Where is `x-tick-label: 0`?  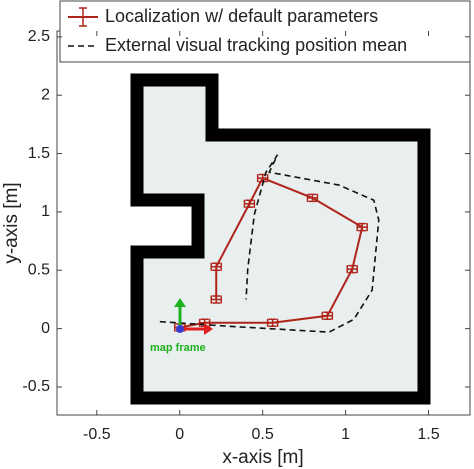 x-tick-label: 0 is located at coordinates (179, 434).